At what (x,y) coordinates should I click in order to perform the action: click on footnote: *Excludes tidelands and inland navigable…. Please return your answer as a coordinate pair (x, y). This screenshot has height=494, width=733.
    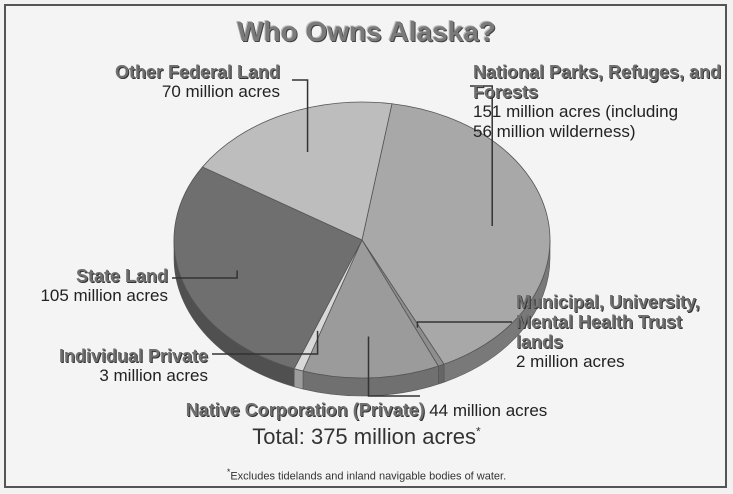
    Looking at the image, I should click on (366, 475).